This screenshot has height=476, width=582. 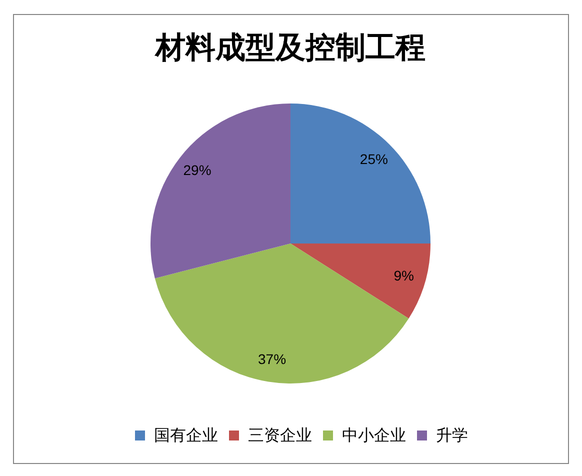 I want to click on data-label: 29%, so click(x=197, y=170).